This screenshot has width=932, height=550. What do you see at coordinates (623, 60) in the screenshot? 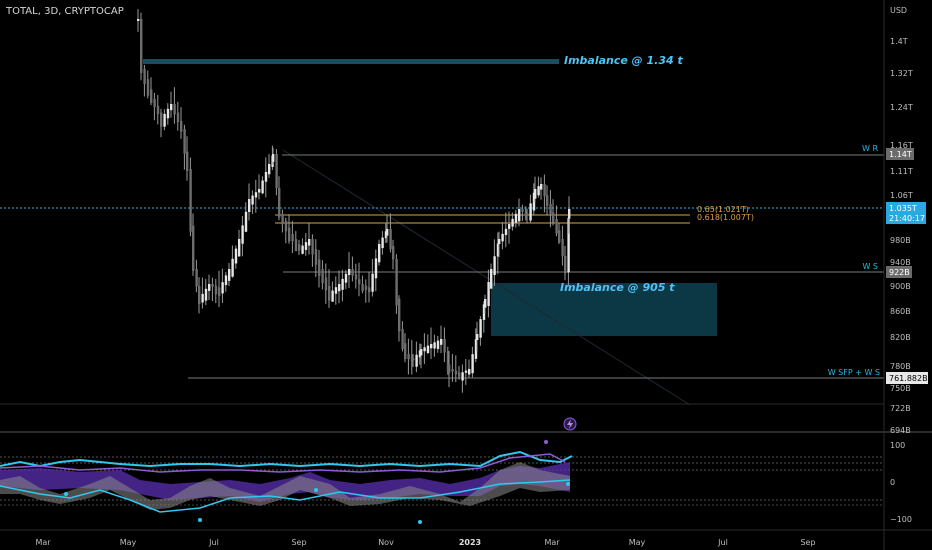
I see `imbalance-top-label: Imbalance @ 1.34 t` at bounding box center [623, 60].